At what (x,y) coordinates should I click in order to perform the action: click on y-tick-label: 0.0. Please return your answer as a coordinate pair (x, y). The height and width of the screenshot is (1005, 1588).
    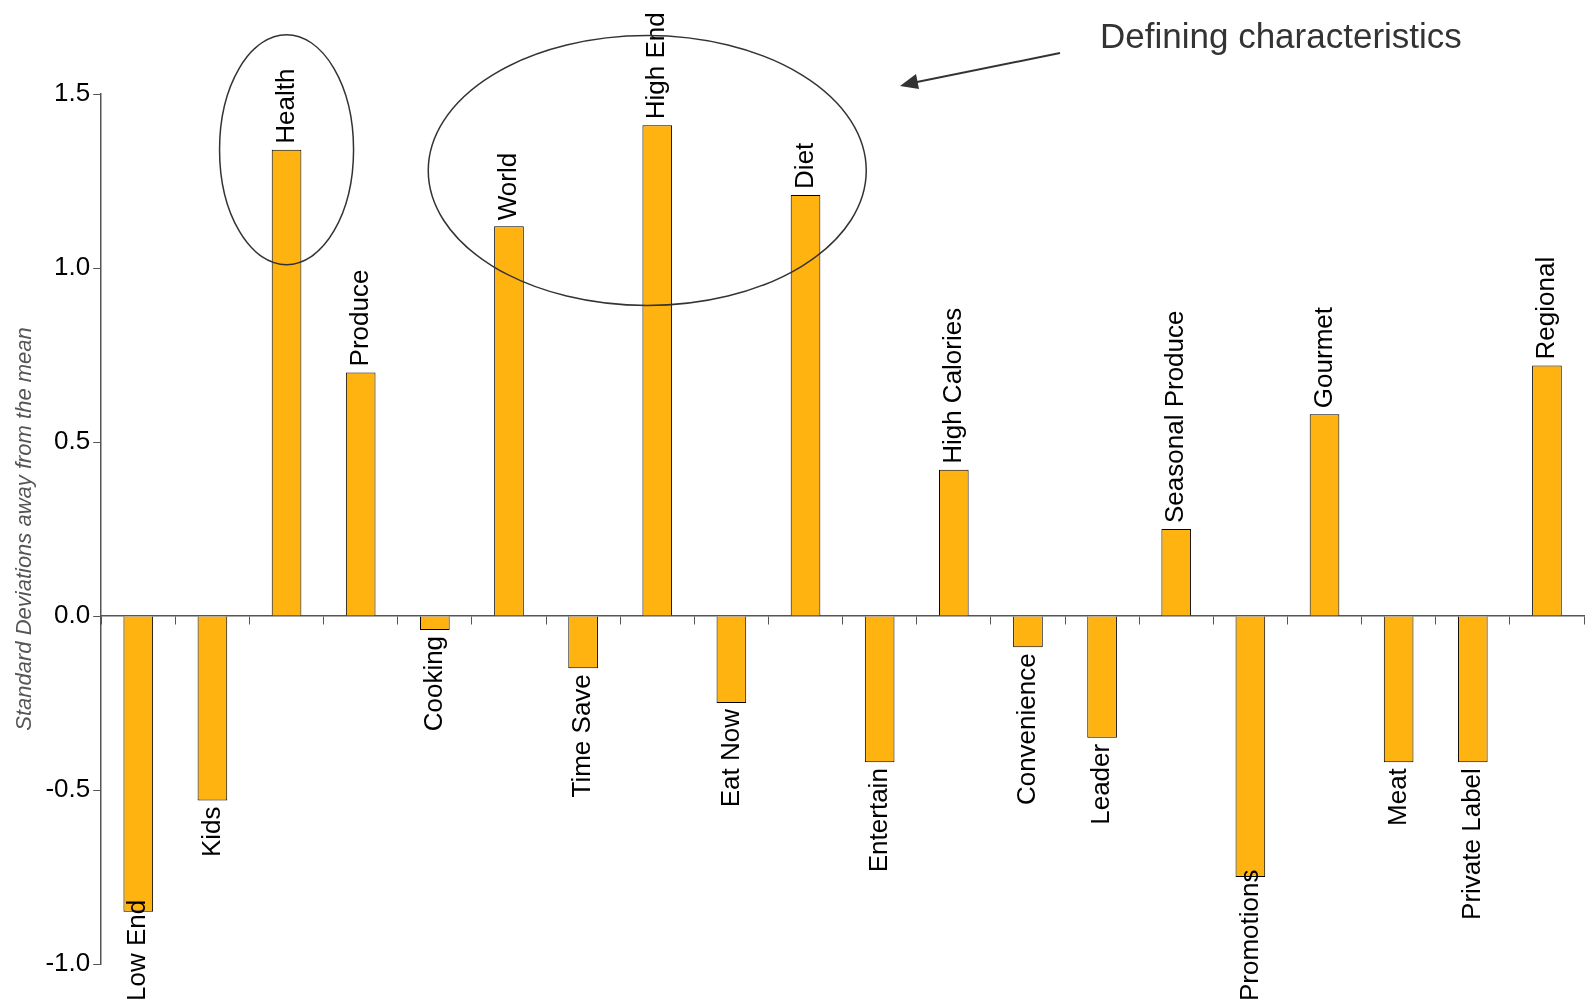
    Looking at the image, I should click on (72, 614).